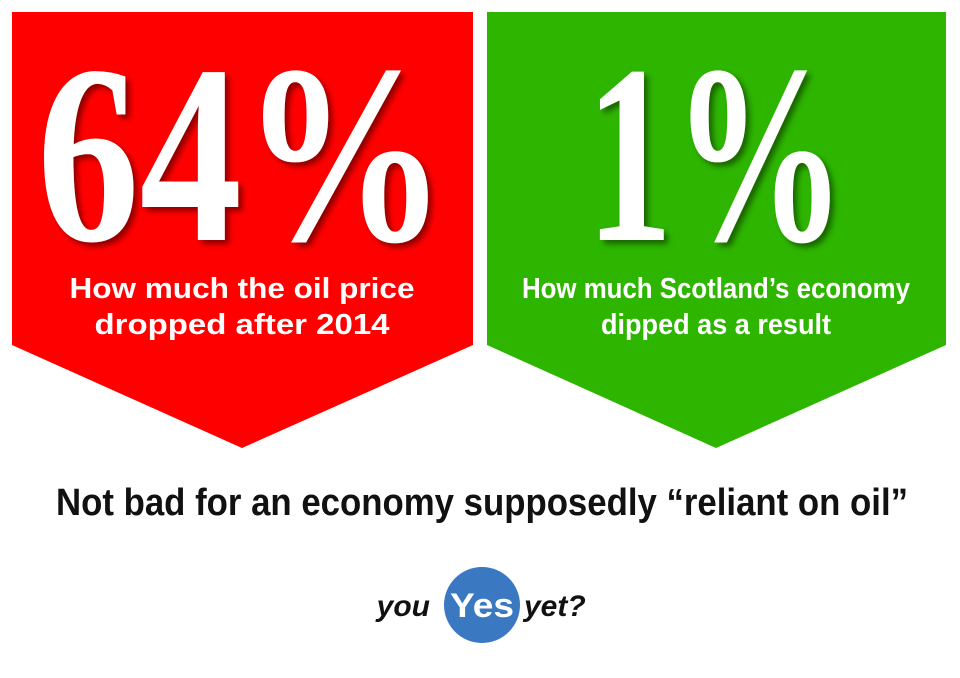  What do you see at coordinates (716, 325) in the screenshot?
I see `caption: dipped as a result` at bounding box center [716, 325].